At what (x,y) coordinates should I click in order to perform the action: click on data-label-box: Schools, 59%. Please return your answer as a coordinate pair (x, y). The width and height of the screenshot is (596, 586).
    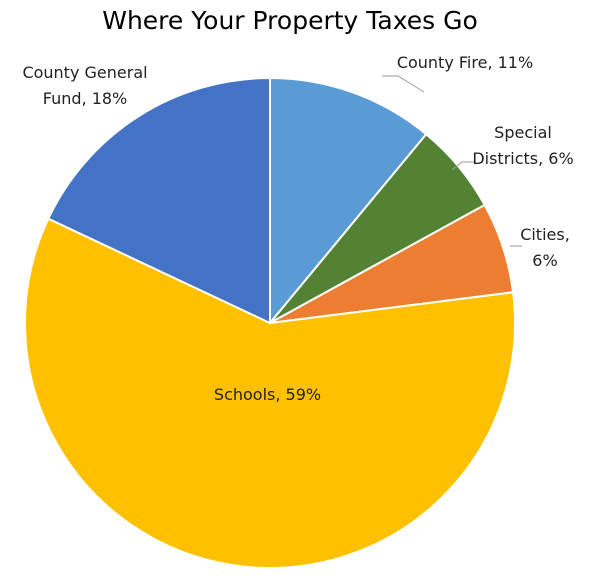
    Looking at the image, I should click on (267, 394).